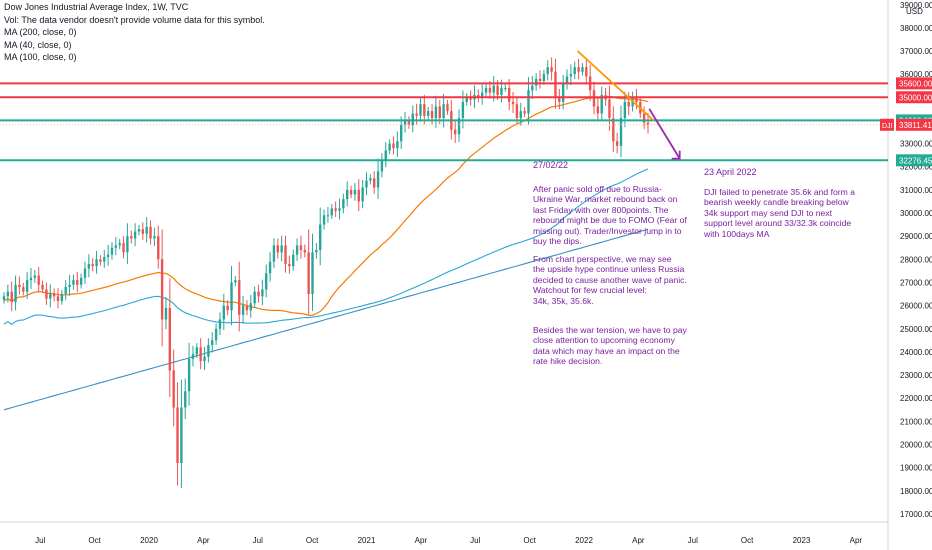 The height and width of the screenshot is (550, 932). I want to click on annotation-date-2: 23 April 2022, so click(730, 172).